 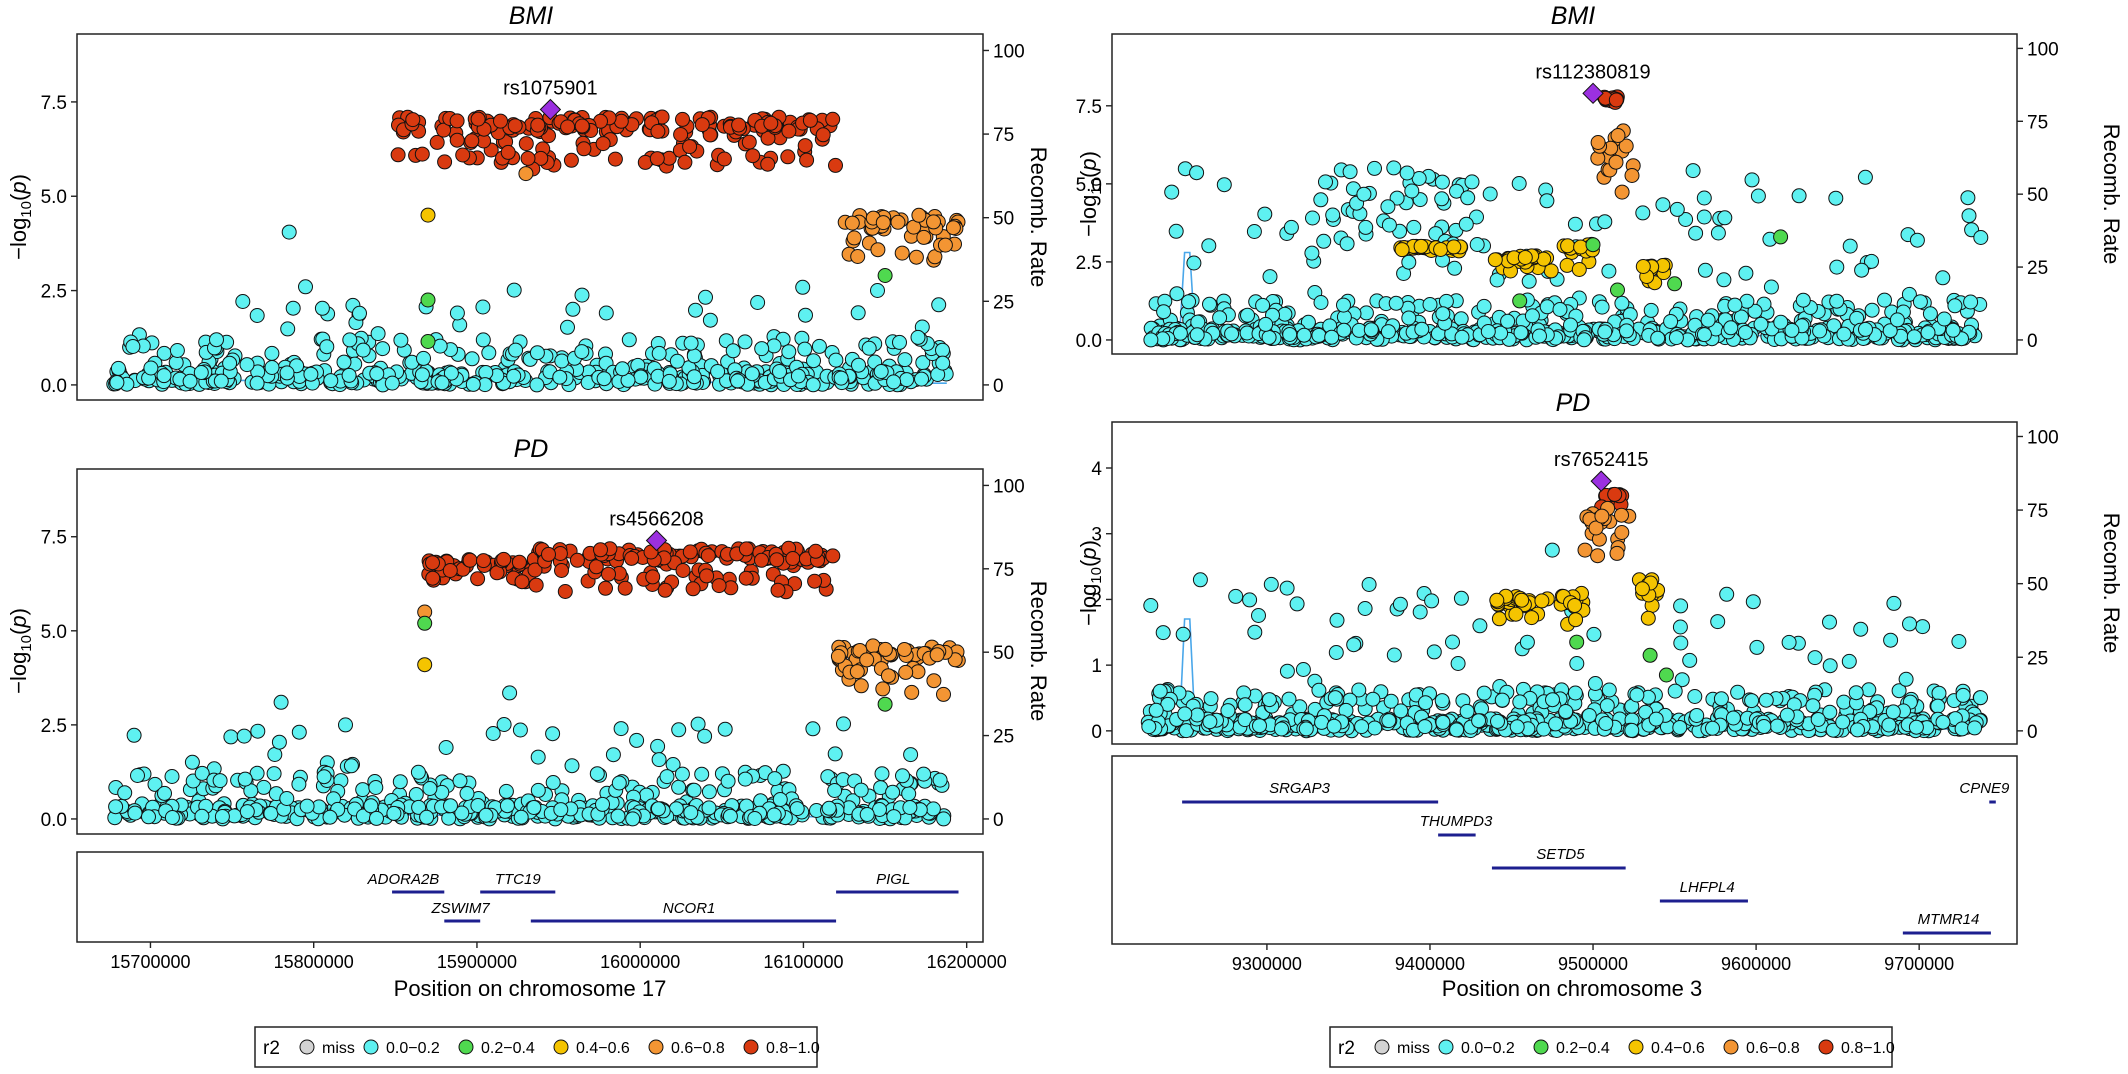 I want to click on legend-label: 0.4−0.6, so click(x=1678, y=1048).